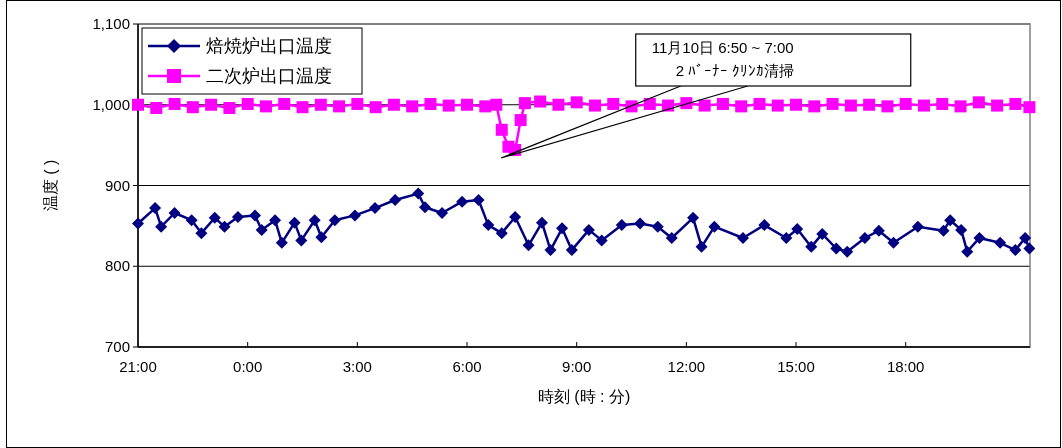  What do you see at coordinates (269, 76) in the screenshot?
I see `legend-label: 二次炉出口温度` at bounding box center [269, 76].